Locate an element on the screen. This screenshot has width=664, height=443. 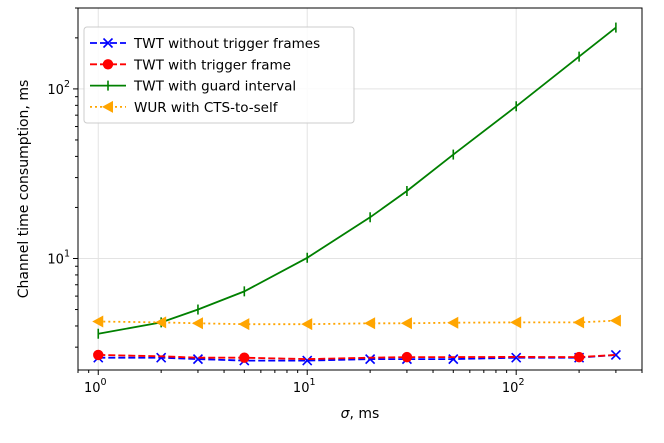
x-tick-label-exponent: 2 is located at coordinates (521, 382).